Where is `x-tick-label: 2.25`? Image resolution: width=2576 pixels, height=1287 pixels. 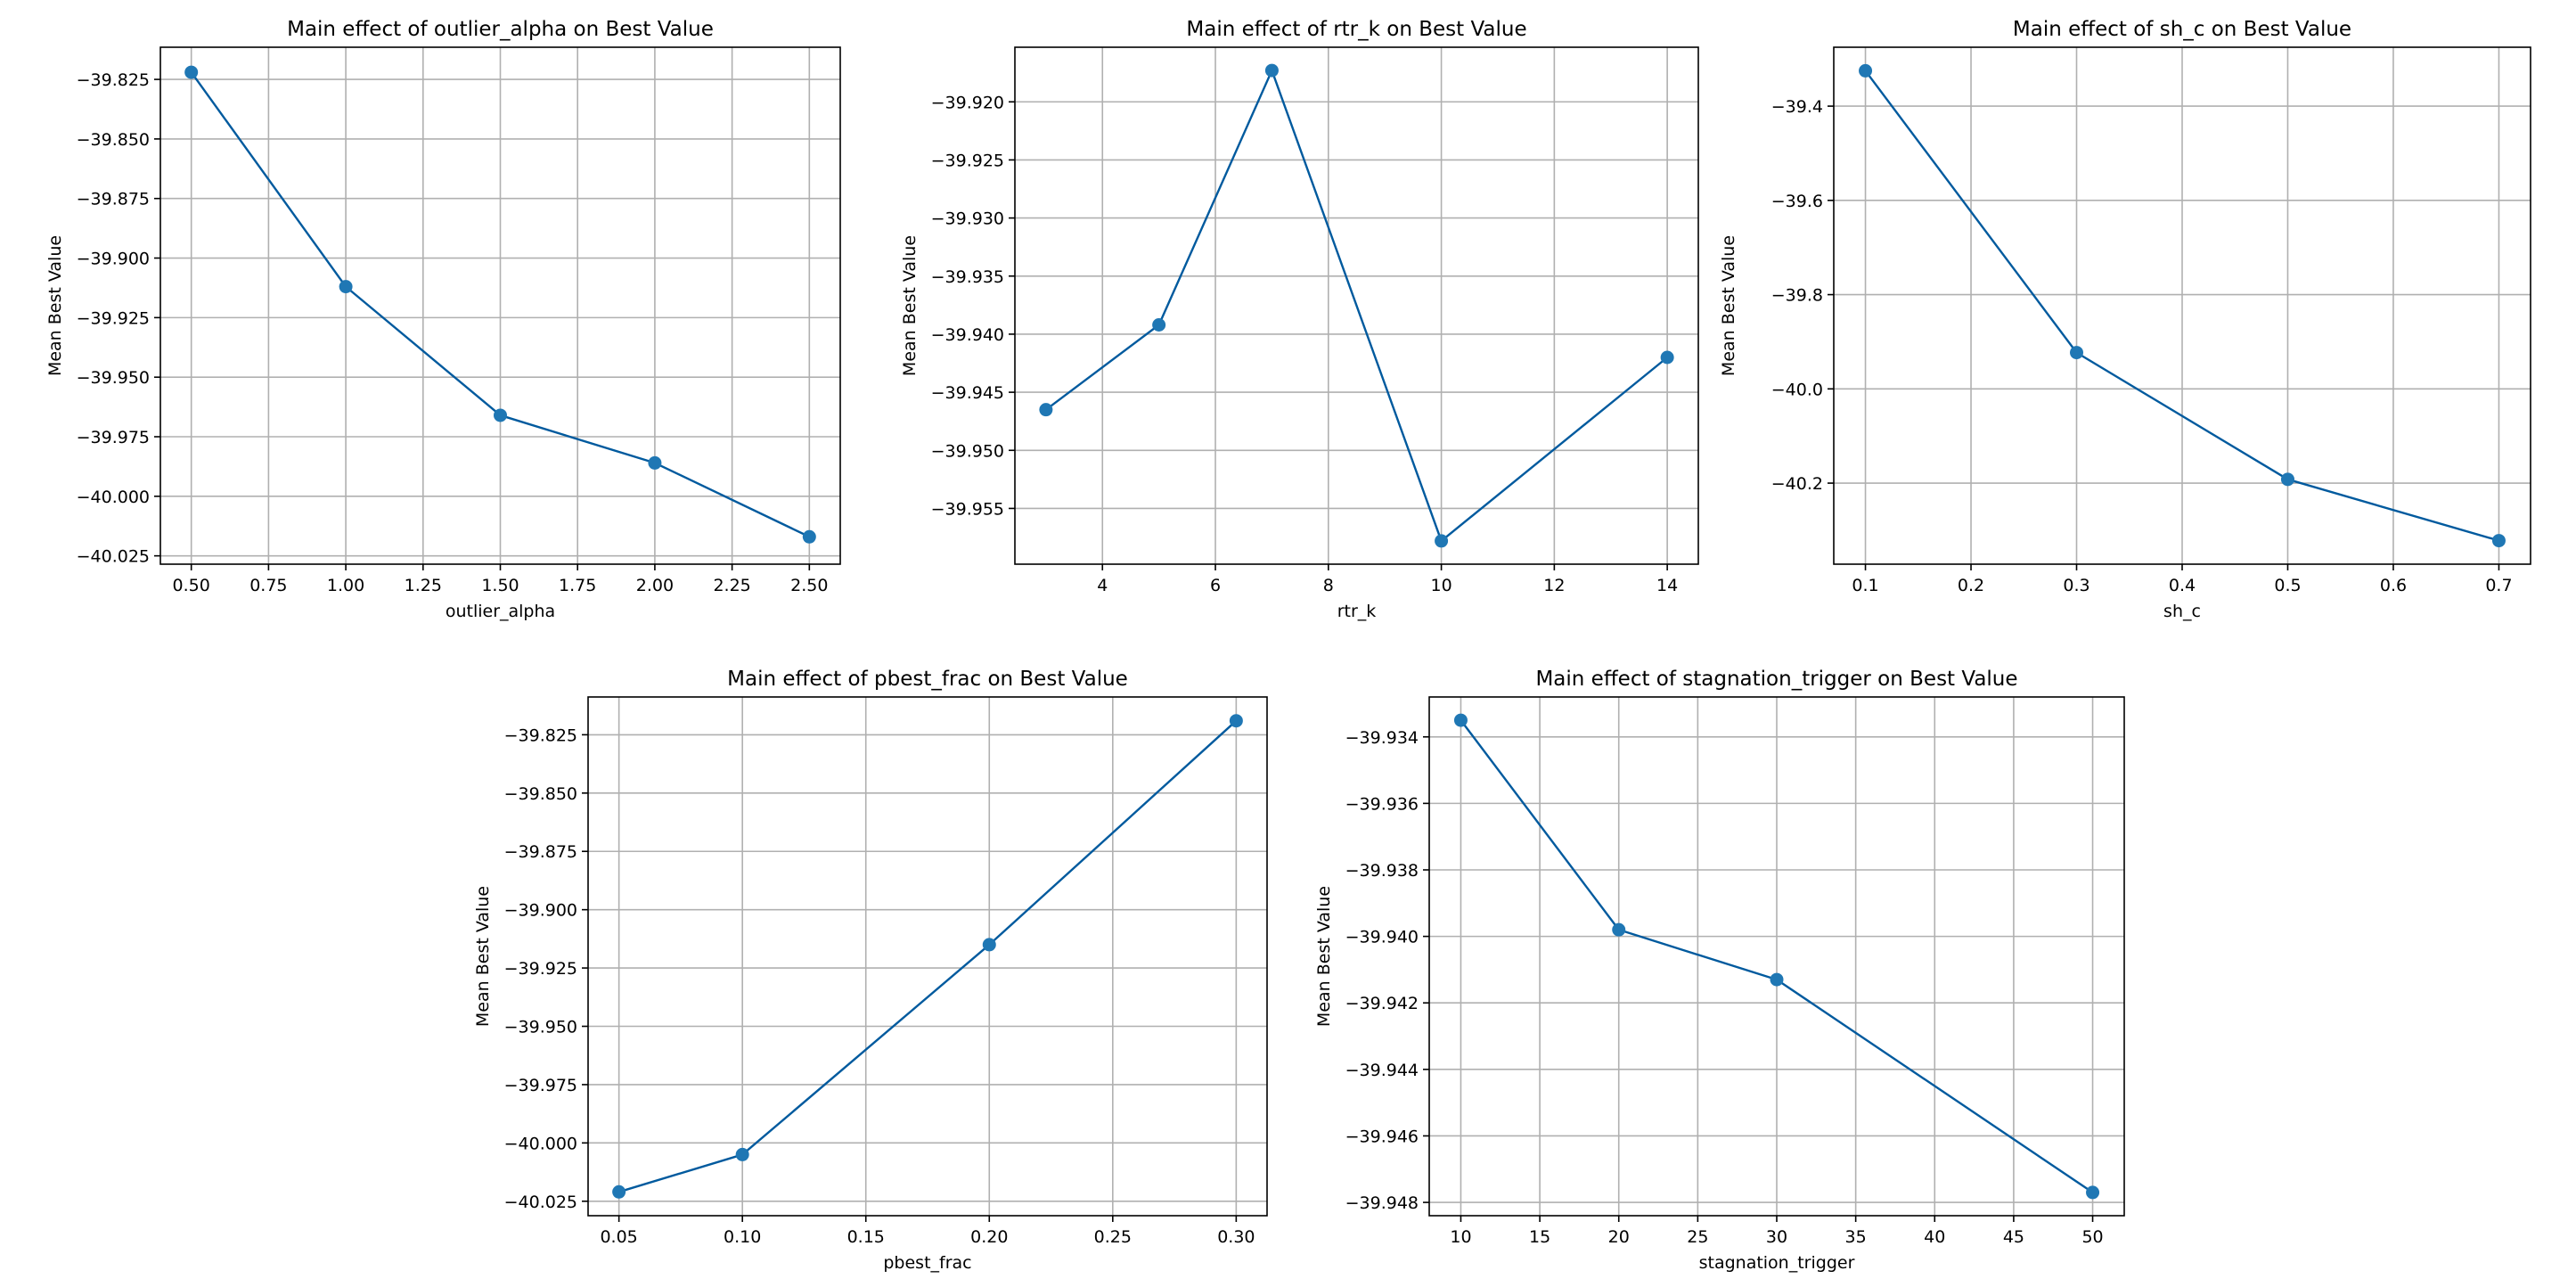
x-tick-label: 2.25 is located at coordinates (731, 585).